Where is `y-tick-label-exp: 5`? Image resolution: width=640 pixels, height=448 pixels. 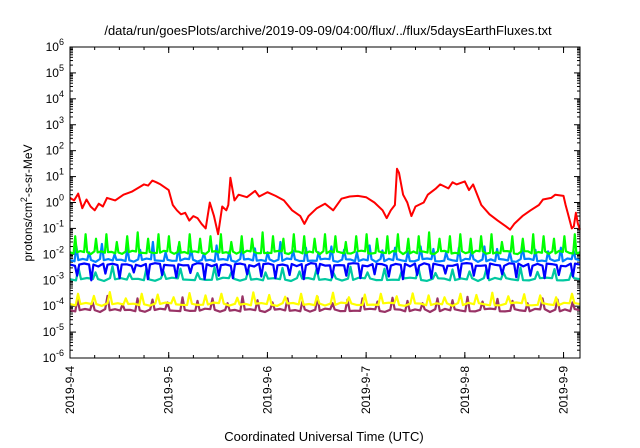 y-tick-label-exp: 5 is located at coordinates (61, 68).